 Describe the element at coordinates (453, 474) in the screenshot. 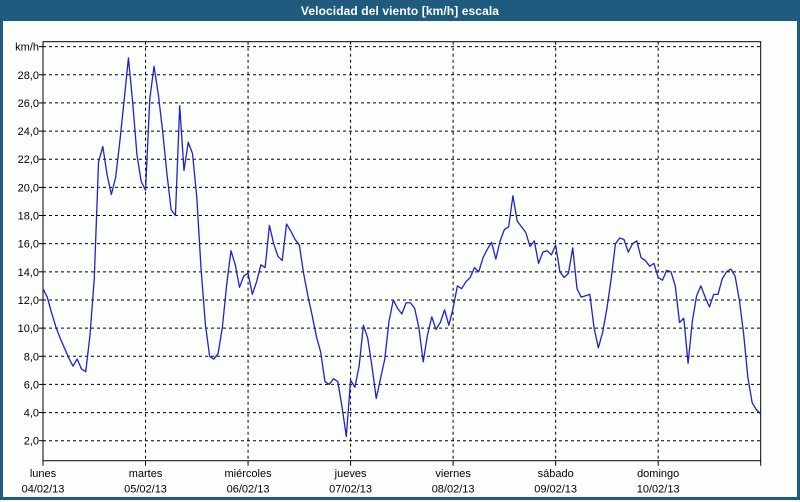

I see `weekday-label: viernes` at that location.